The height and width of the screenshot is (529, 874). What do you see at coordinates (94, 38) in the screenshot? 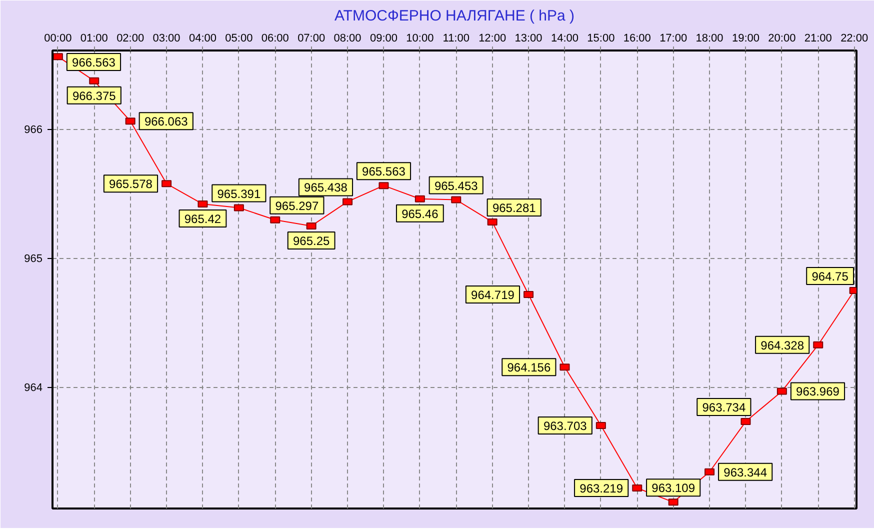
I see `x-tick-label: 01:00` at bounding box center [94, 38].